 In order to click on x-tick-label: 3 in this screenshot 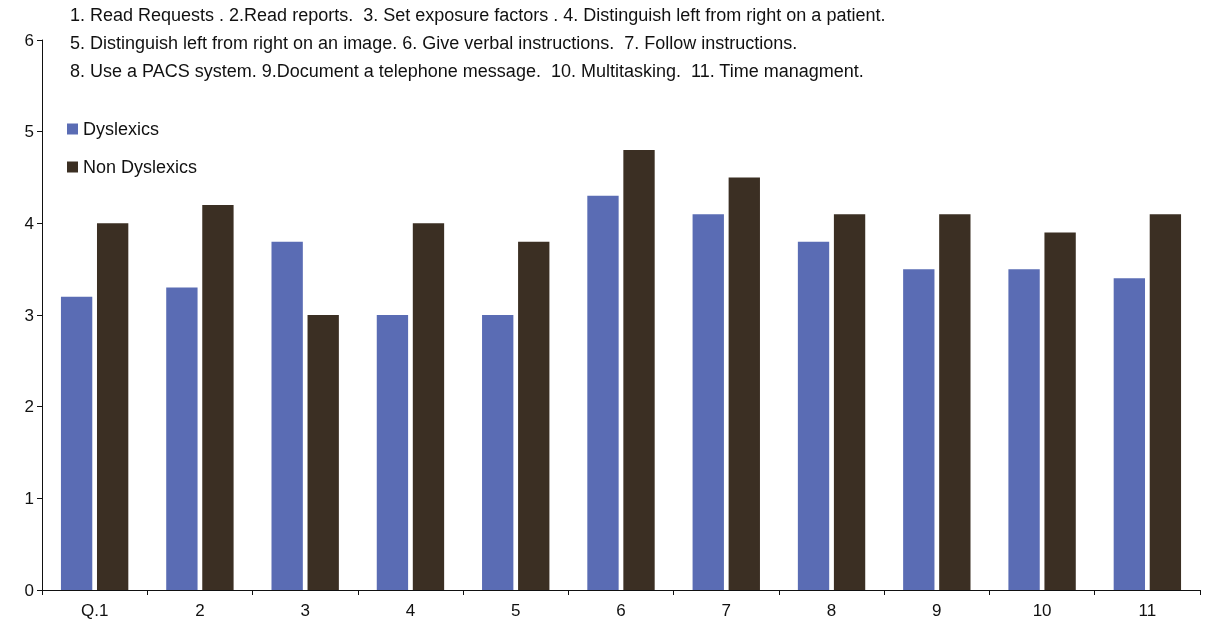, I will do `click(305, 610)`.